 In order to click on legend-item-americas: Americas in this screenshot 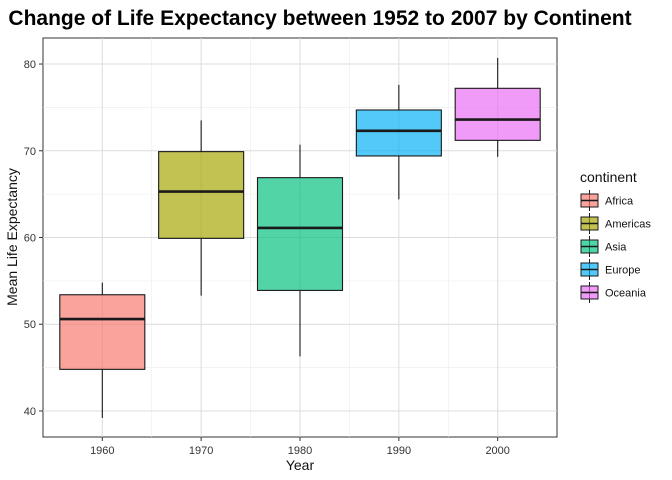, I will do `click(615, 223)`.